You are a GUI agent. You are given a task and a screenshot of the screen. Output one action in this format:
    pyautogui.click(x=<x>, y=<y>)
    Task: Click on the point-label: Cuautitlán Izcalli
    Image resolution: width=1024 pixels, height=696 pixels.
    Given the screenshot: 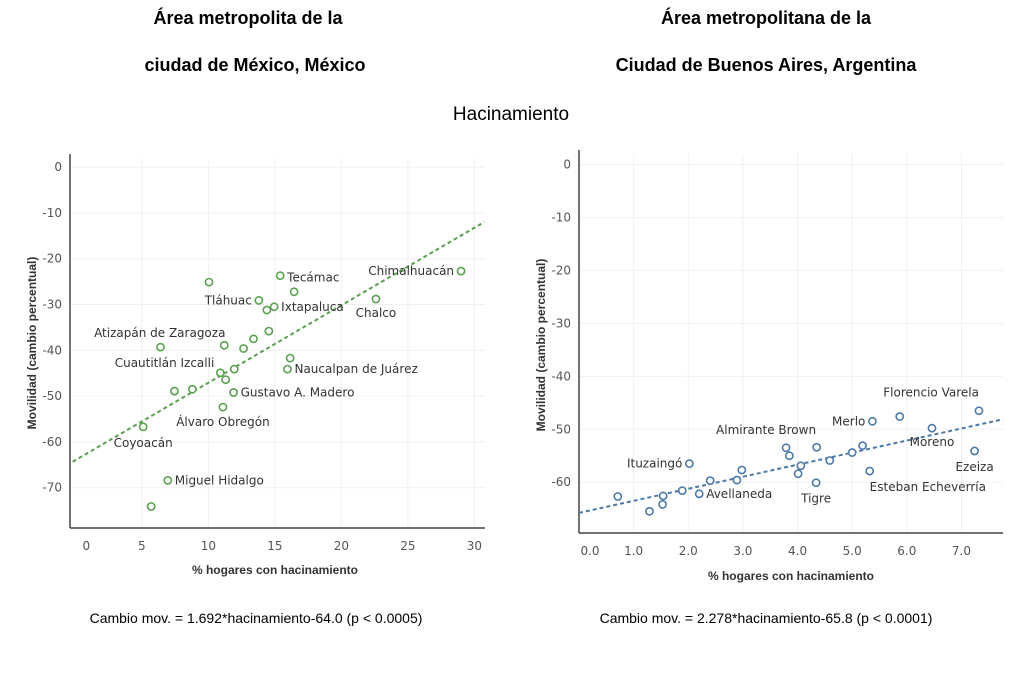 What is the action you would take?
    pyautogui.click(x=165, y=363)
    